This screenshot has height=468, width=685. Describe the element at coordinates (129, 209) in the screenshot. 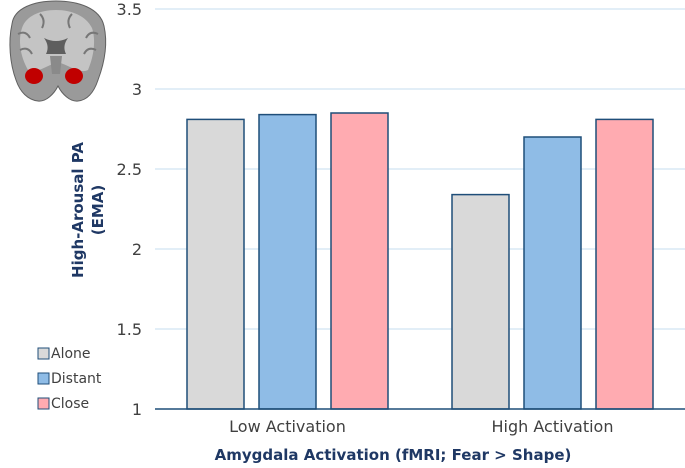

I see `y-tick-labels: 1 1.5 2 2.5 3 3.5` at that location.